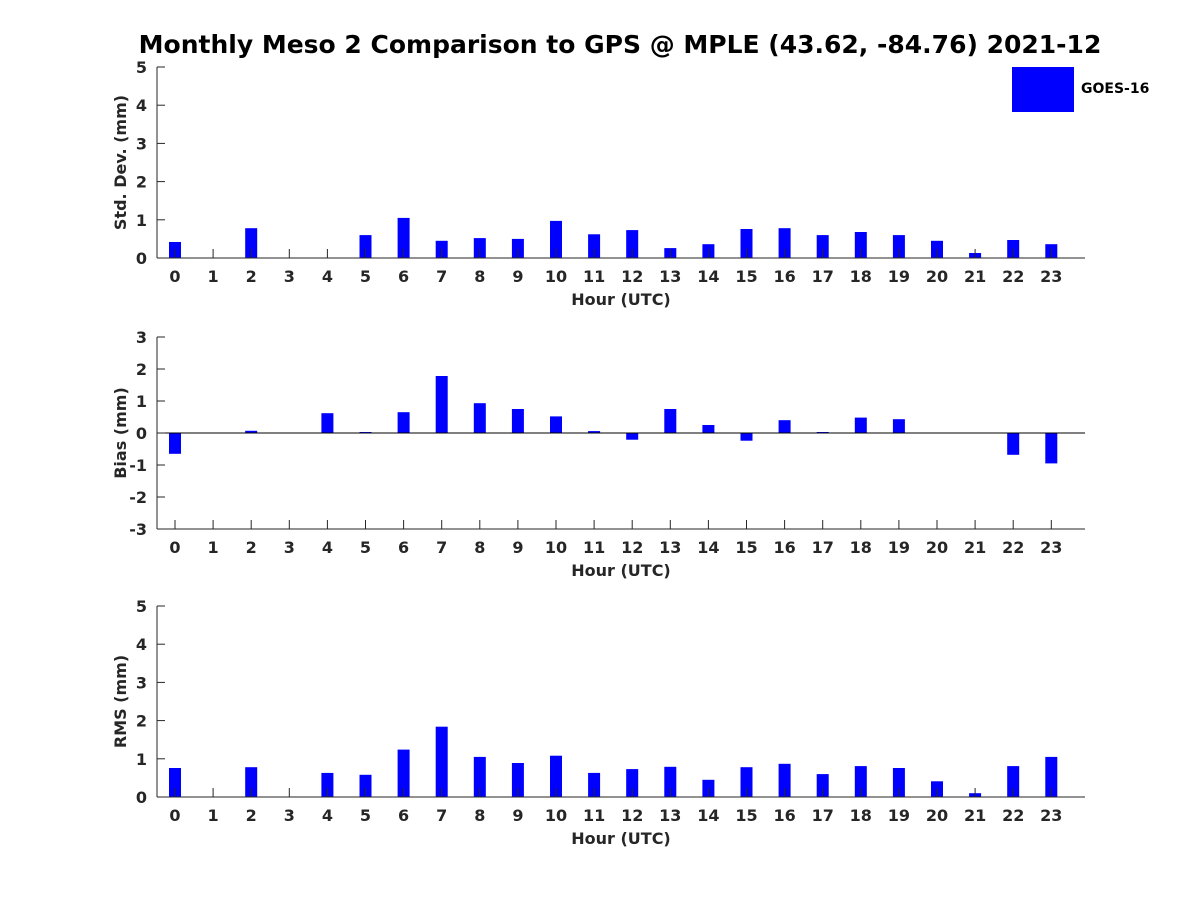 The height and width of the screenshot is (900, 1200). Describe the element at coordinates (899, 547) in the screenshot. I see `x-tick-label: 19` at that location.